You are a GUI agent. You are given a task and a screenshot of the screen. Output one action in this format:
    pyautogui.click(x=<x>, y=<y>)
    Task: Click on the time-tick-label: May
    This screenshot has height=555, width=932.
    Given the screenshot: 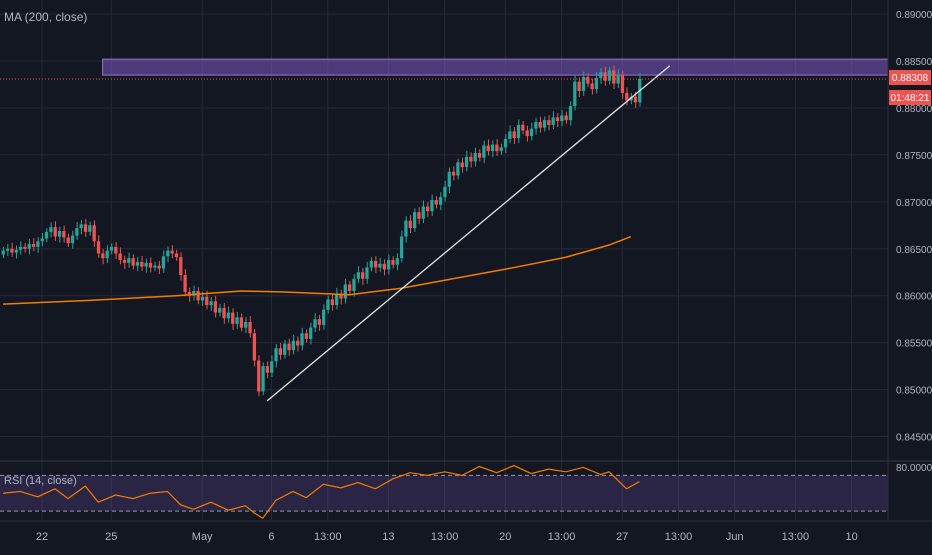 What is the action you would take?
    pyautogui.click(x=202, y=537)
    